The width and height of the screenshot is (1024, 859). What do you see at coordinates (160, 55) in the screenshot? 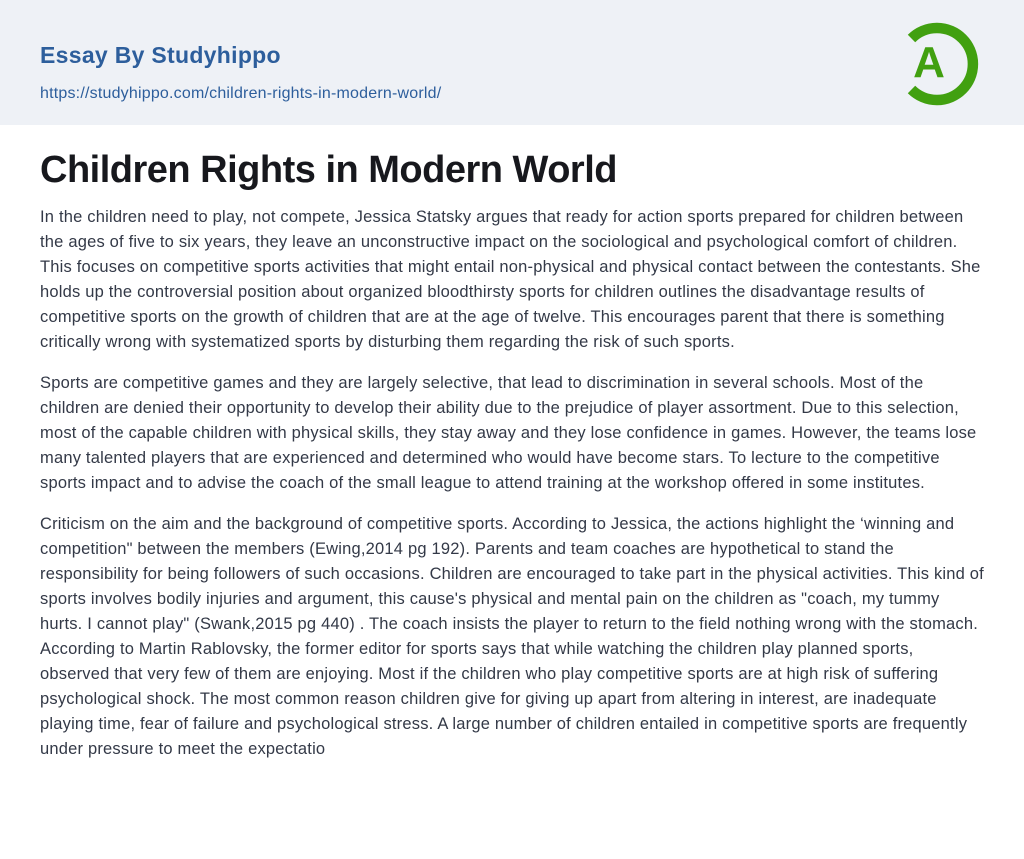
I see `site-title: Essay By Studyhippo` at bounding box center [160, 55].